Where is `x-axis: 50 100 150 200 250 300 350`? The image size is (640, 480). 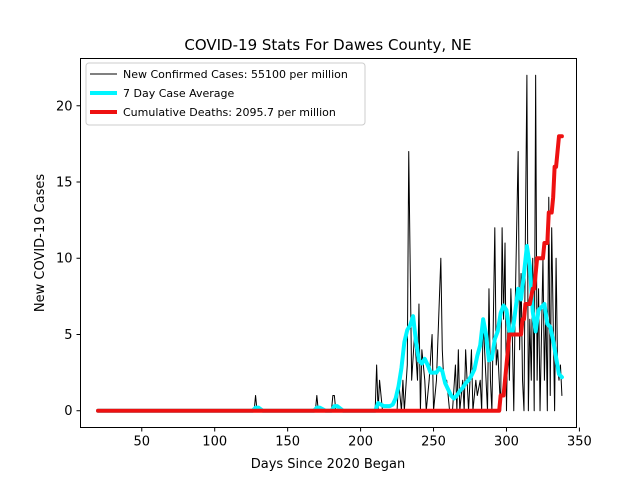 x-axis: 50 100 150 200 250 300 350 is located at coordinates (362, 438).